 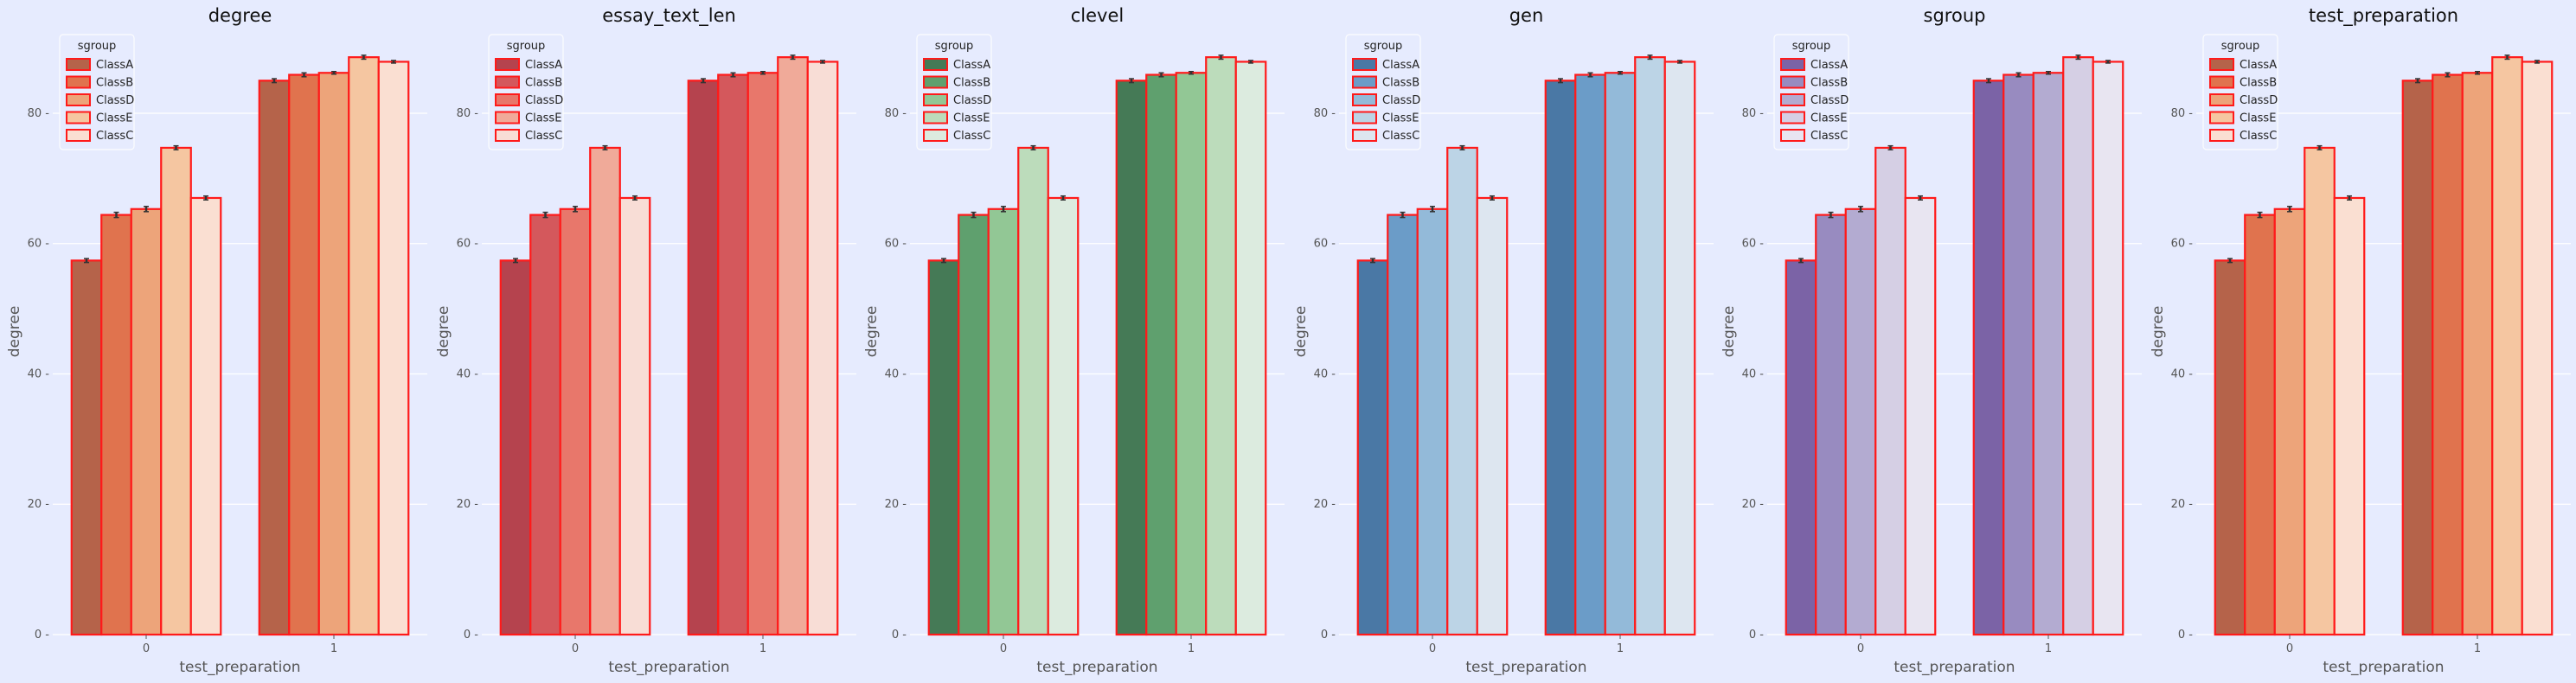 I want to click on legend-title: sgroup, so click(x=526, y=46).